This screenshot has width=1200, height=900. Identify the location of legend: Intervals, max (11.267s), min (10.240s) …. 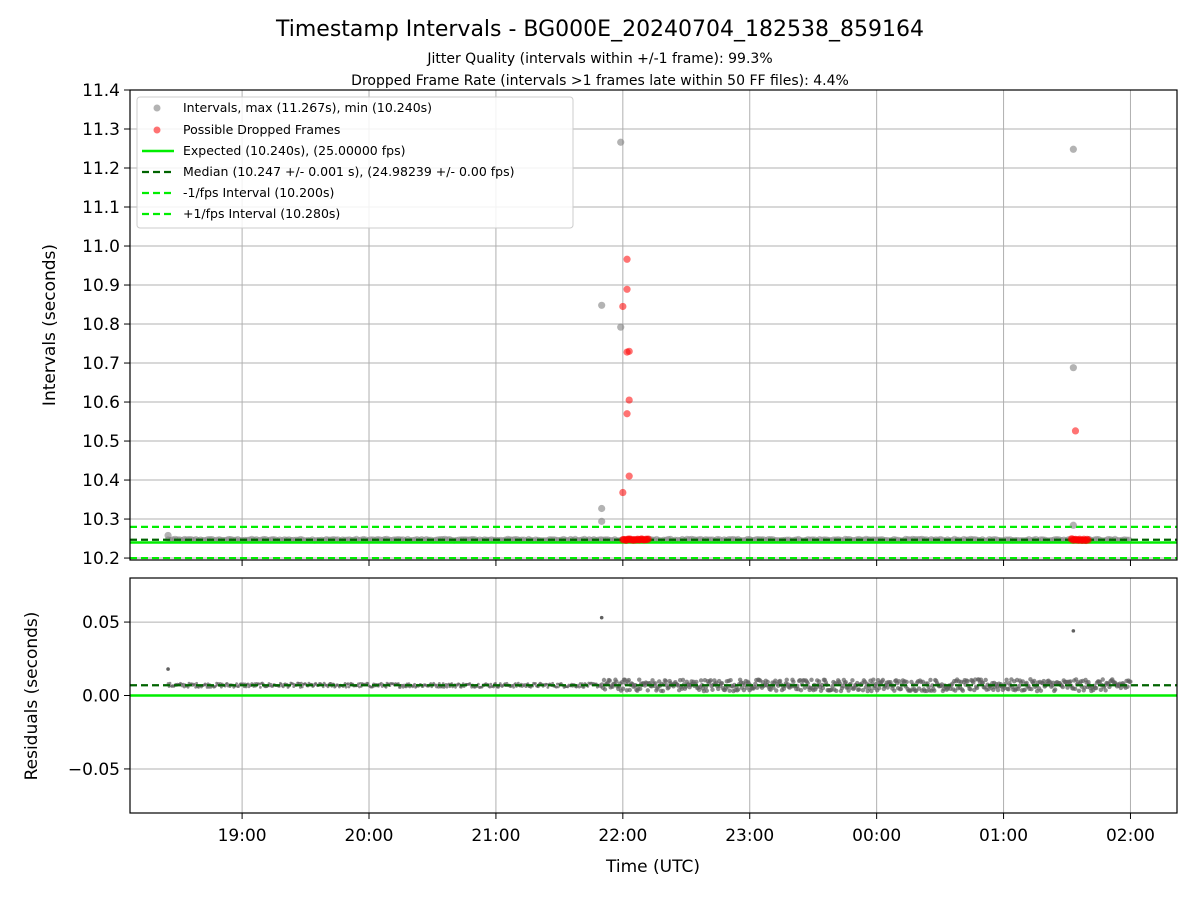
(355, 162).